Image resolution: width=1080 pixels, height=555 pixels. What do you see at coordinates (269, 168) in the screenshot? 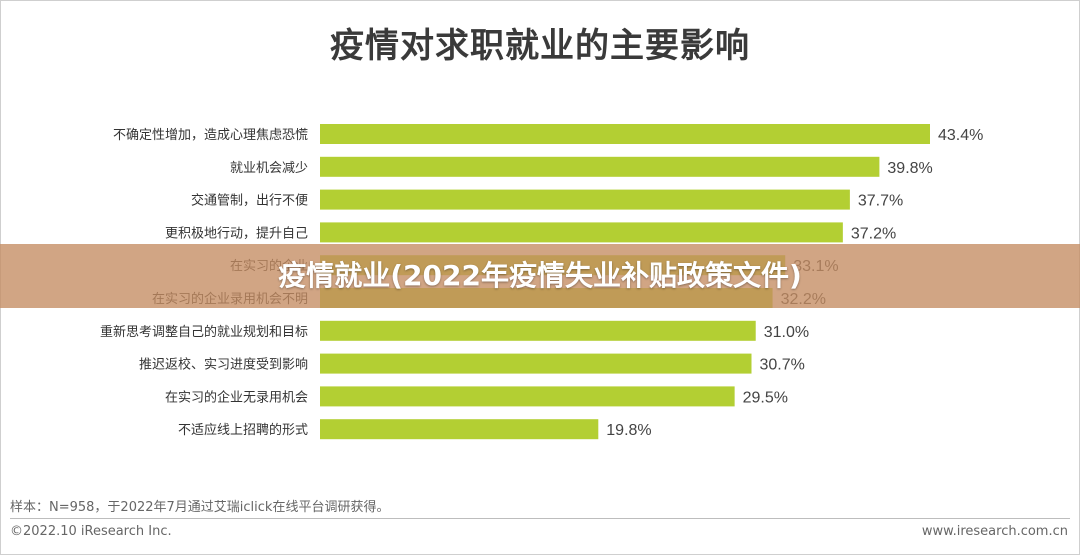
I see `category-label-1: 就业机会减少` at bounding box center [269, 168].